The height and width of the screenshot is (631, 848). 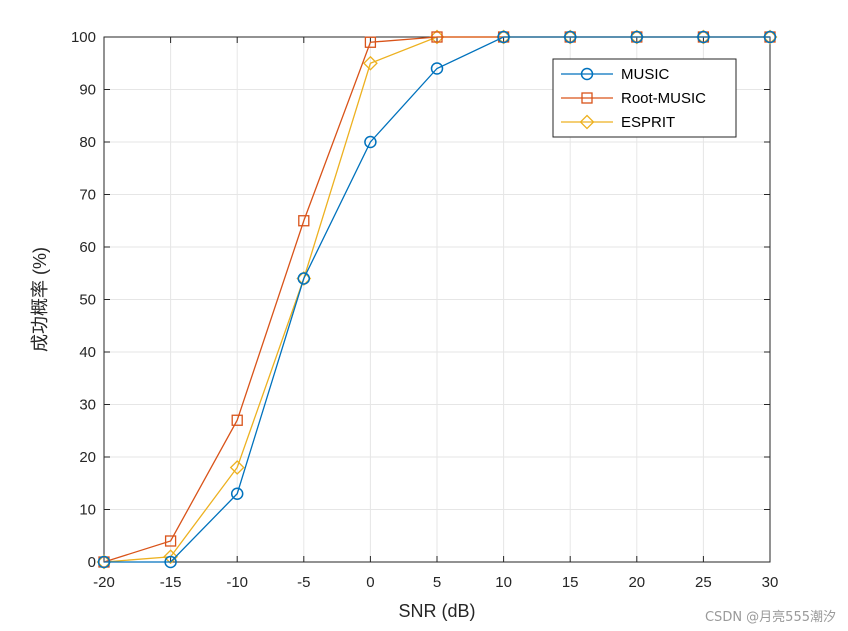 I want to click on x-tick-label: 20, so click(x=636, y=582).